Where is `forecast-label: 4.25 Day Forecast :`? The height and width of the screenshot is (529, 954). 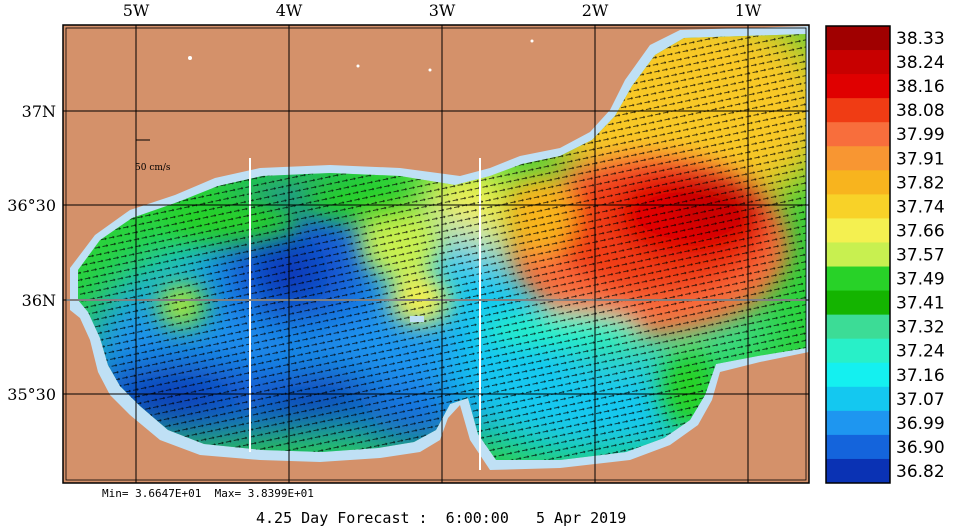 forecast-label: 4.25 Day Forecast : is located at coordinates (342, 518).